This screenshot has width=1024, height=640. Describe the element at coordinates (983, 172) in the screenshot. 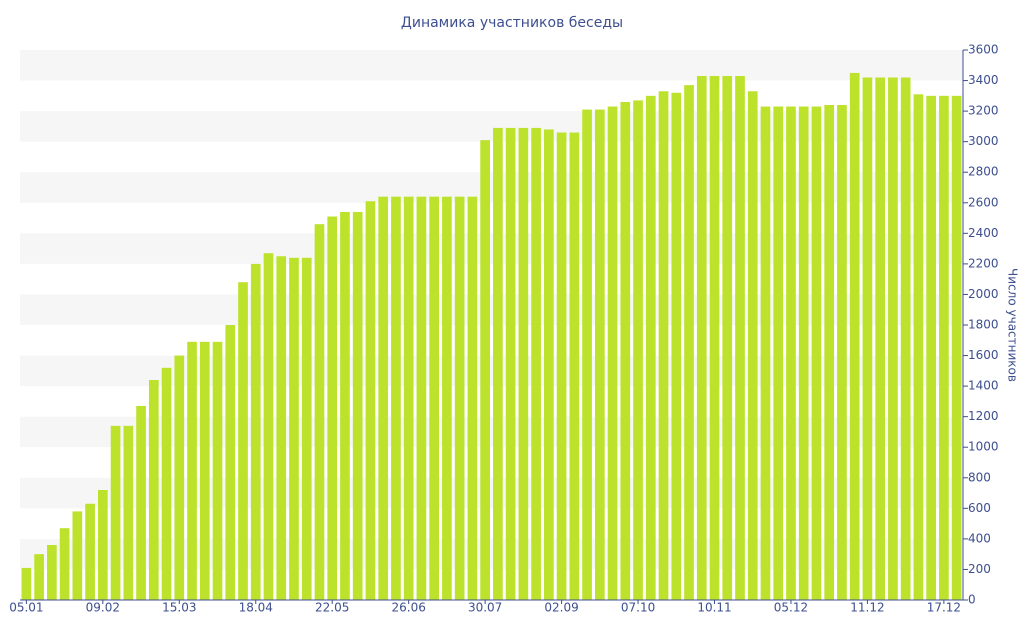

I see `y-tick-label: 2800` at that location.